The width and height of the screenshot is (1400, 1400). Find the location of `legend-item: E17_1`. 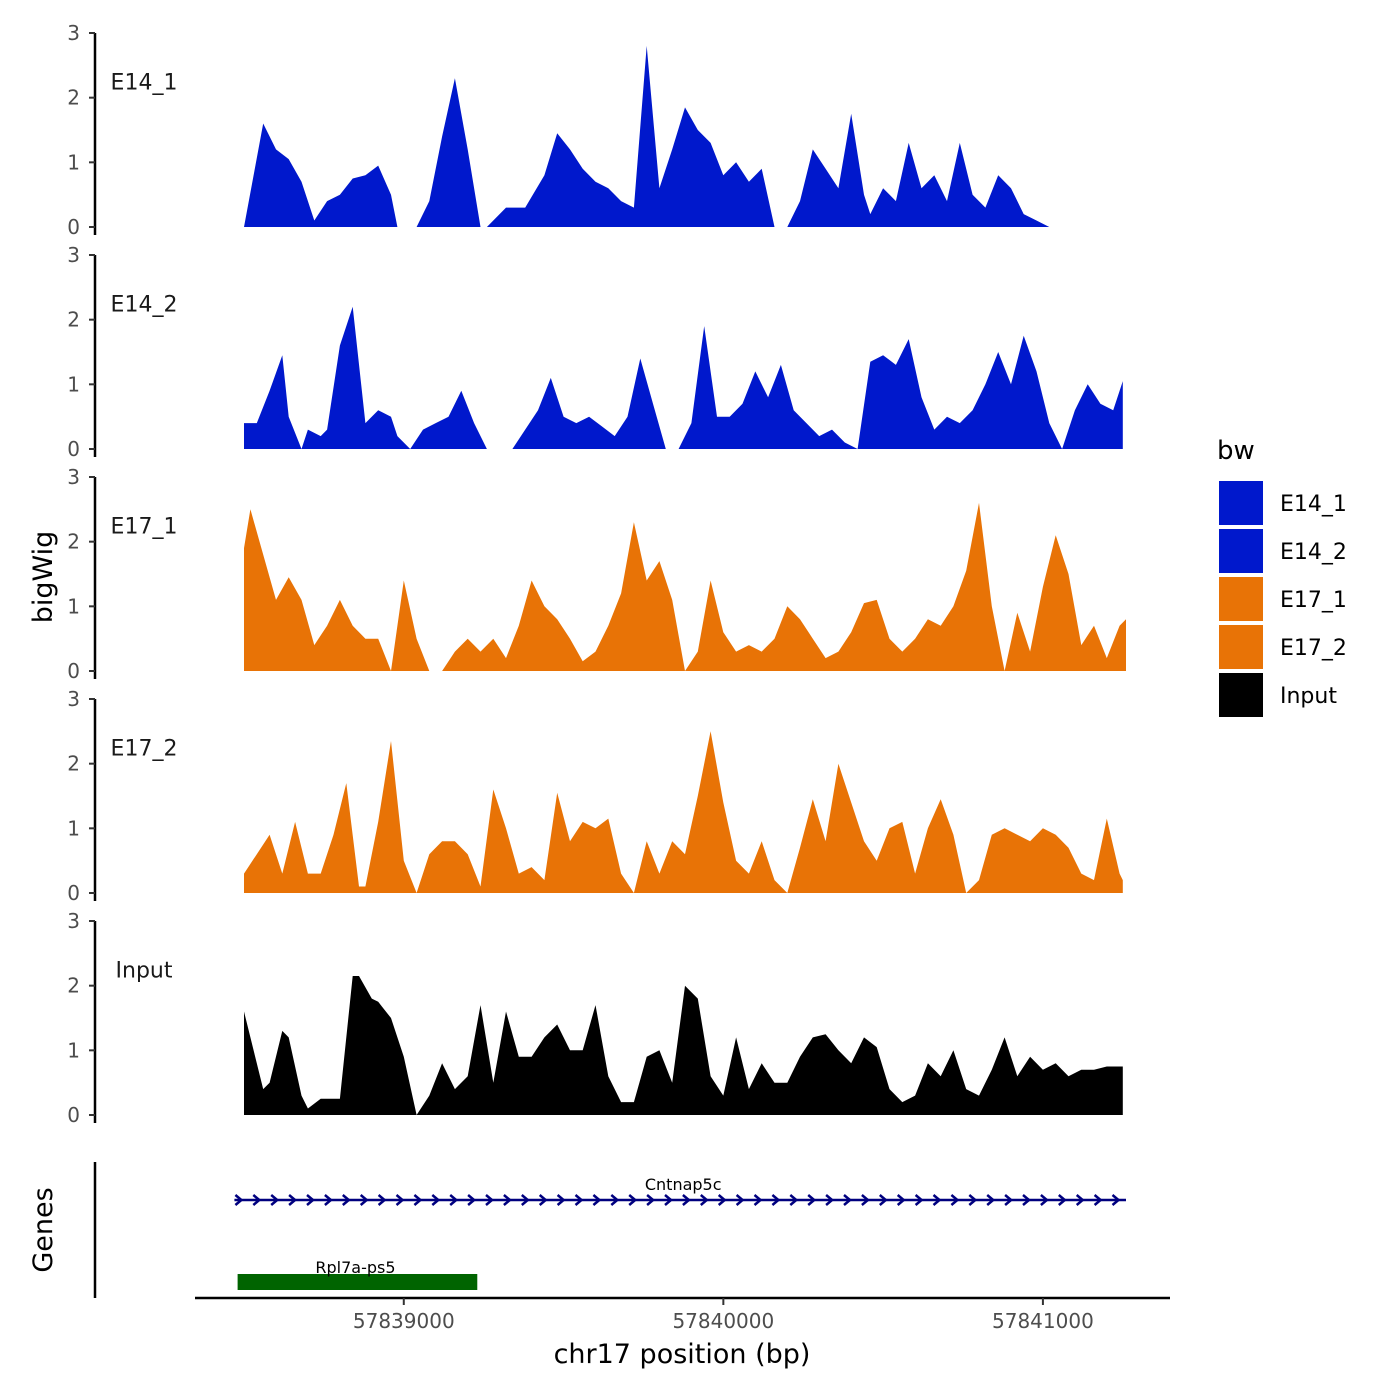

legend-item: E17_1 is located at coordinates (1282, 599).